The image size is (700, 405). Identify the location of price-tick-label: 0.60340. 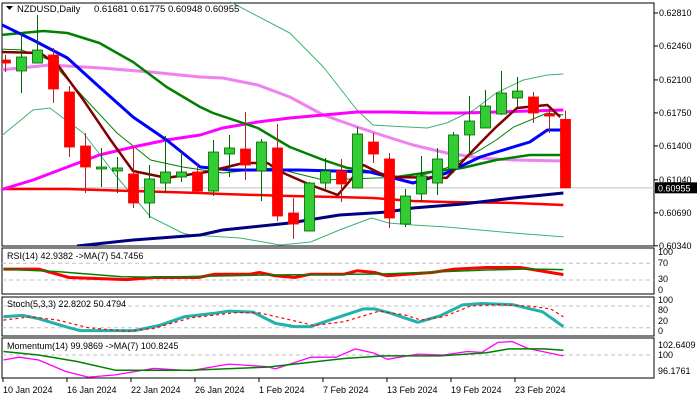
(675, 246).